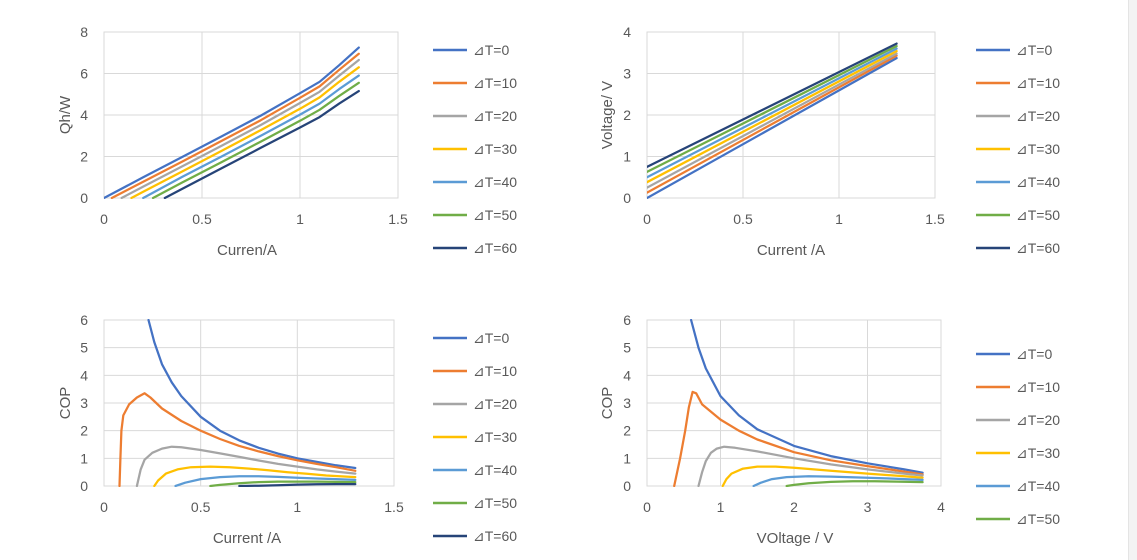  What do you see at coordinates (607, 115) in the screenshot?
I see `y-axis-title: Voltage/ V` at bounding box center [607, 115].